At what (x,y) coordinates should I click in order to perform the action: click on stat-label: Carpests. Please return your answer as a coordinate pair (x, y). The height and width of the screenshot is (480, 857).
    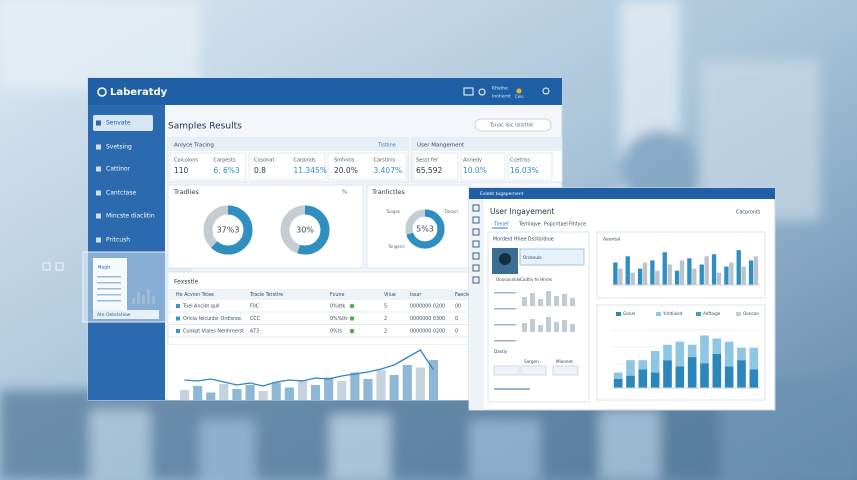
    Looking at the image, I should click on (225, 161).